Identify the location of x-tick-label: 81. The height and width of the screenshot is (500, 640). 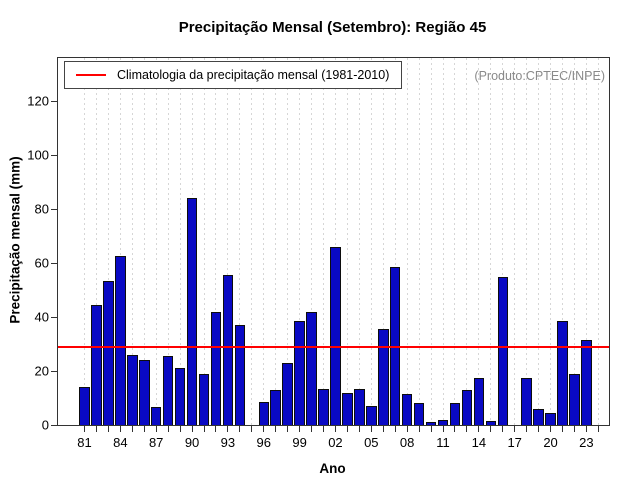
(84, 442).